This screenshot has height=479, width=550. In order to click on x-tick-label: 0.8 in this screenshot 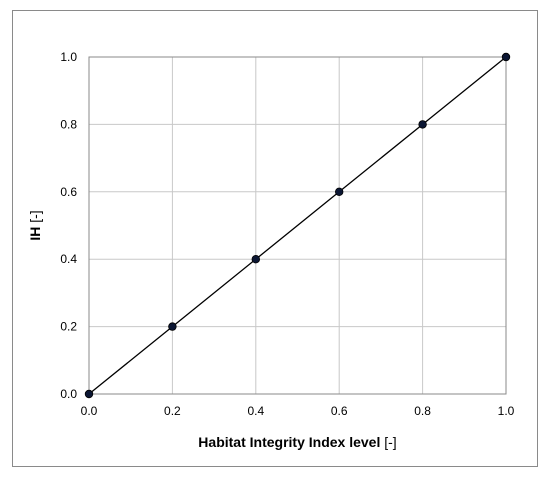, I will do `click(422, 411)`.